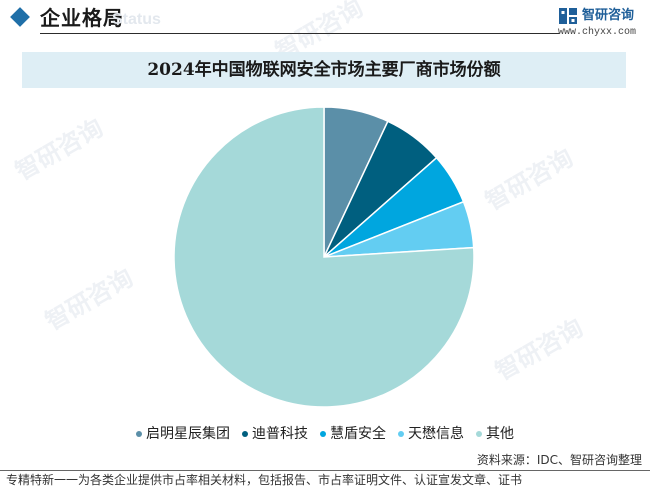  I want to click on header: 企业格局 Status 智研咨询 www.chyxx.com, so click(325, 20).